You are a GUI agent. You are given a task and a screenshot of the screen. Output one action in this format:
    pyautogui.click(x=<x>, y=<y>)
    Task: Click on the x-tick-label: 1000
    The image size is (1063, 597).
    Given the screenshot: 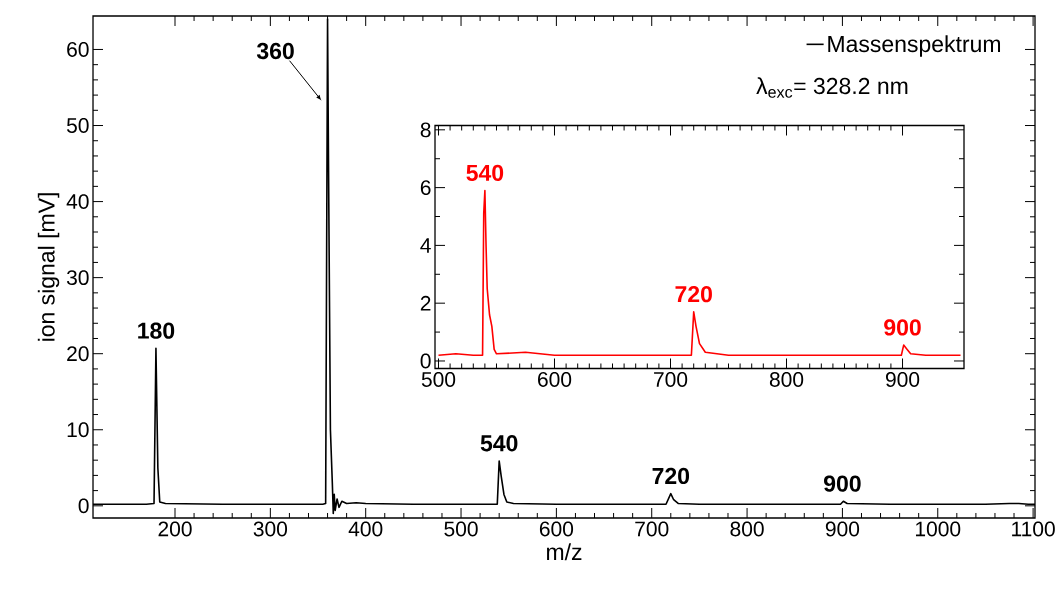 What is the action you would take?
    pyautogui.click(x=938, y=529)
    